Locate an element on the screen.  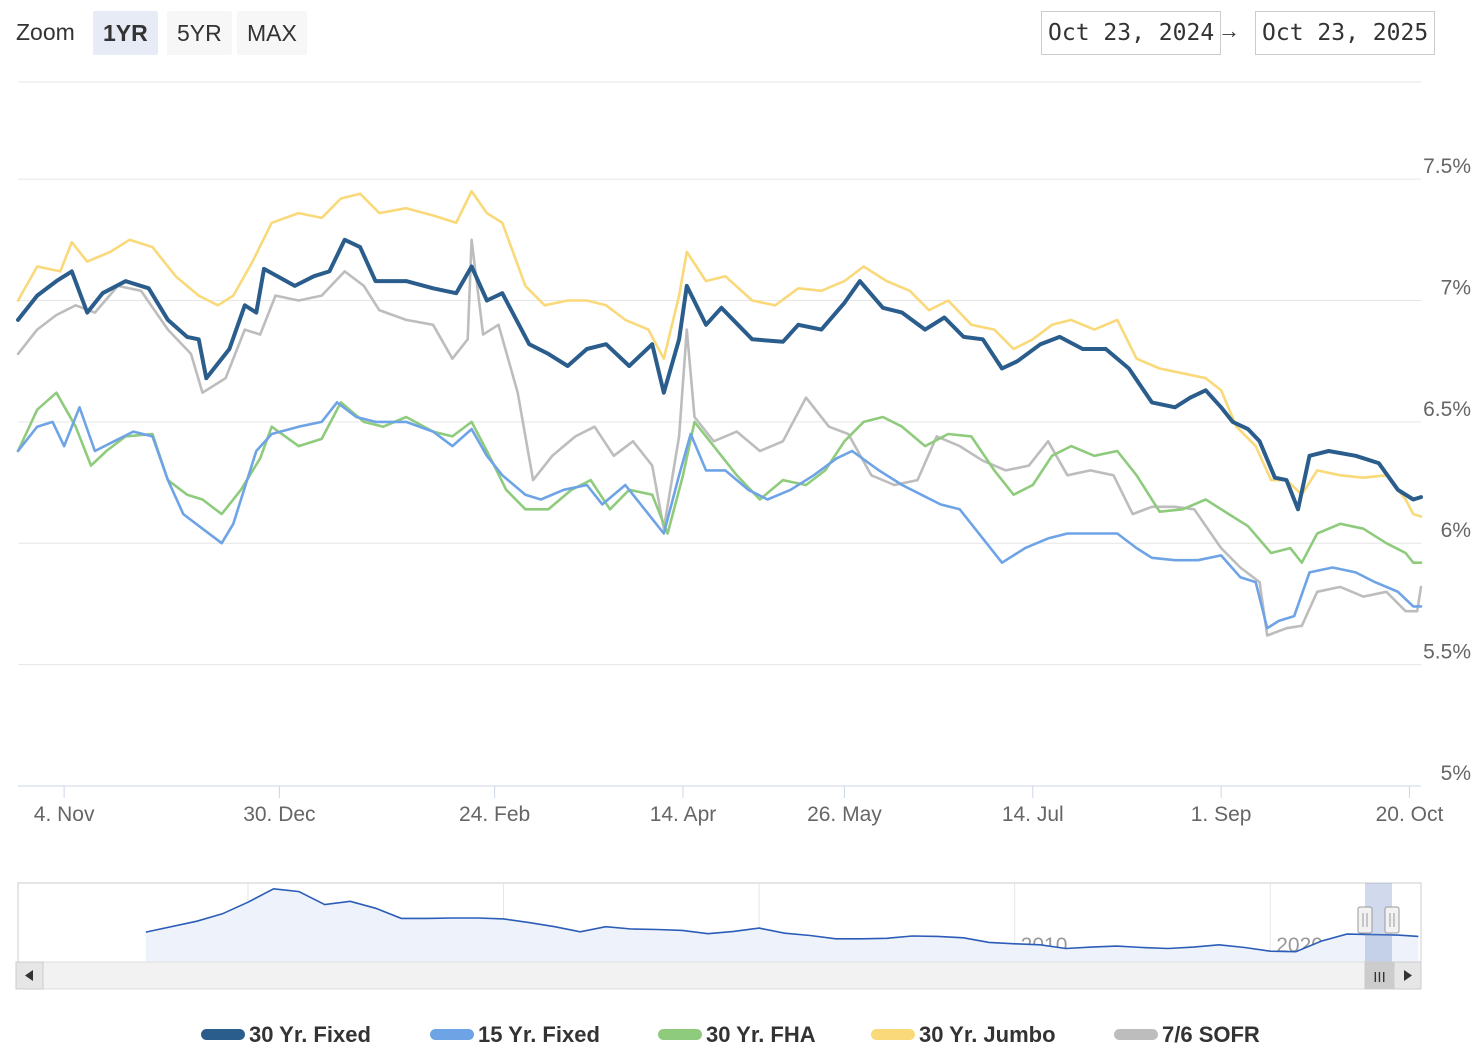
legend-item-30yr-jumbo: 30 Yr. Jumbo is located at coordinates (963, 1035).